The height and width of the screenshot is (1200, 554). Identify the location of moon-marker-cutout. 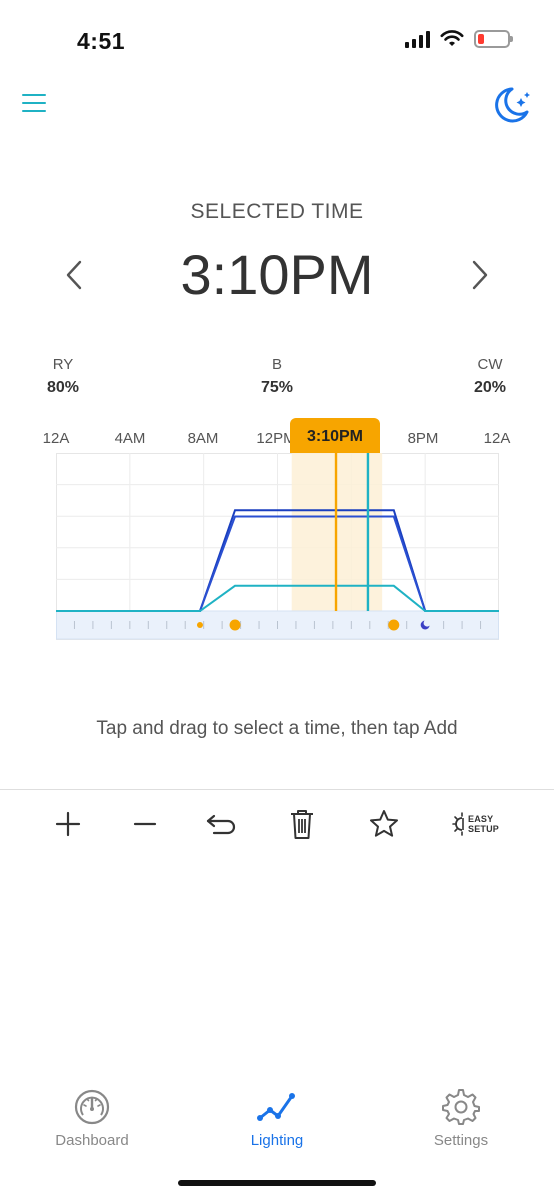
(427, 623).